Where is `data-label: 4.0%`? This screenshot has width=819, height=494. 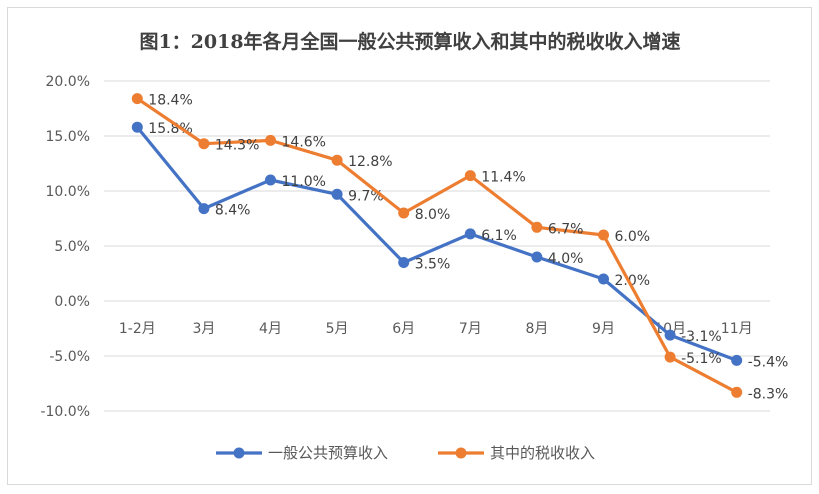 data-label: 4.0% is located at coordinates (566, 259).